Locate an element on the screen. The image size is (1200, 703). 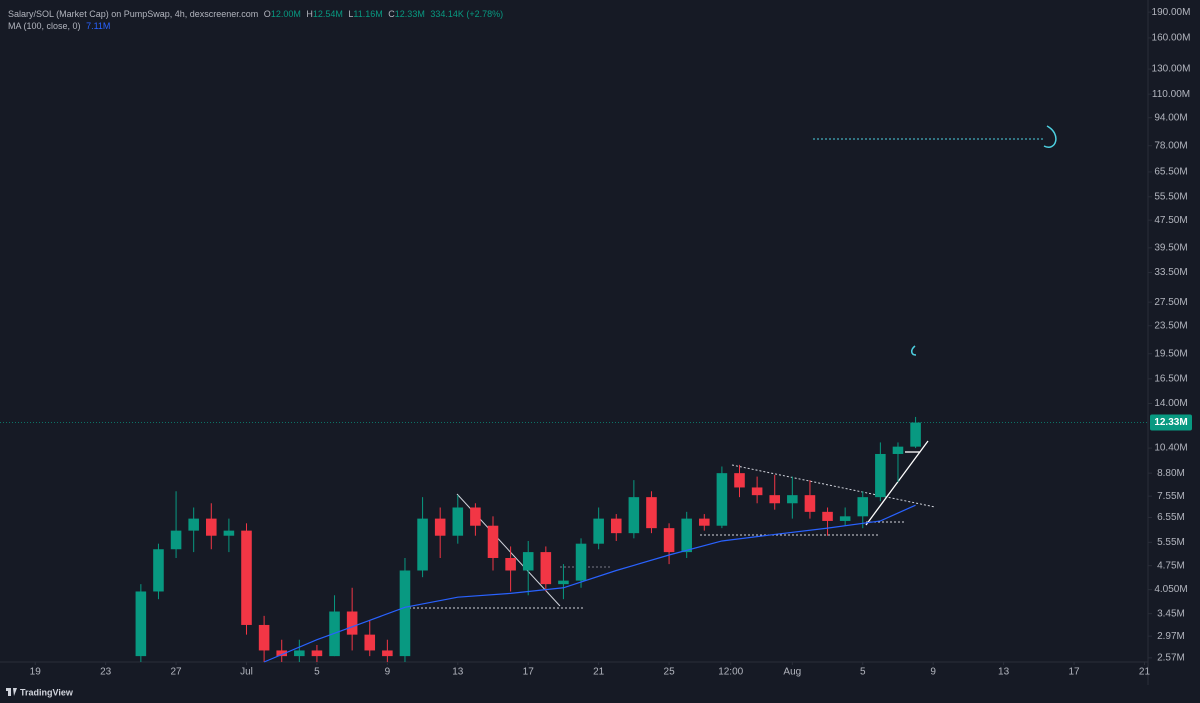
indicator-name: MA (100, close, 0) is located at coordinates (44, 26).